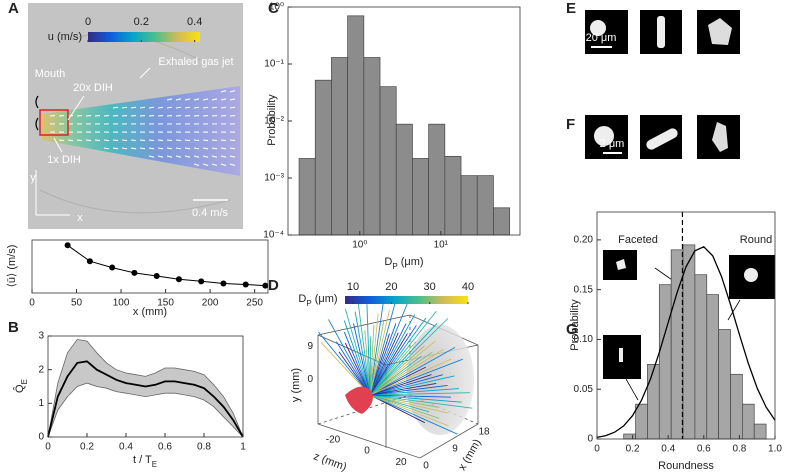  I want to click on y-tick-label: 0.15, so click(584, 289).